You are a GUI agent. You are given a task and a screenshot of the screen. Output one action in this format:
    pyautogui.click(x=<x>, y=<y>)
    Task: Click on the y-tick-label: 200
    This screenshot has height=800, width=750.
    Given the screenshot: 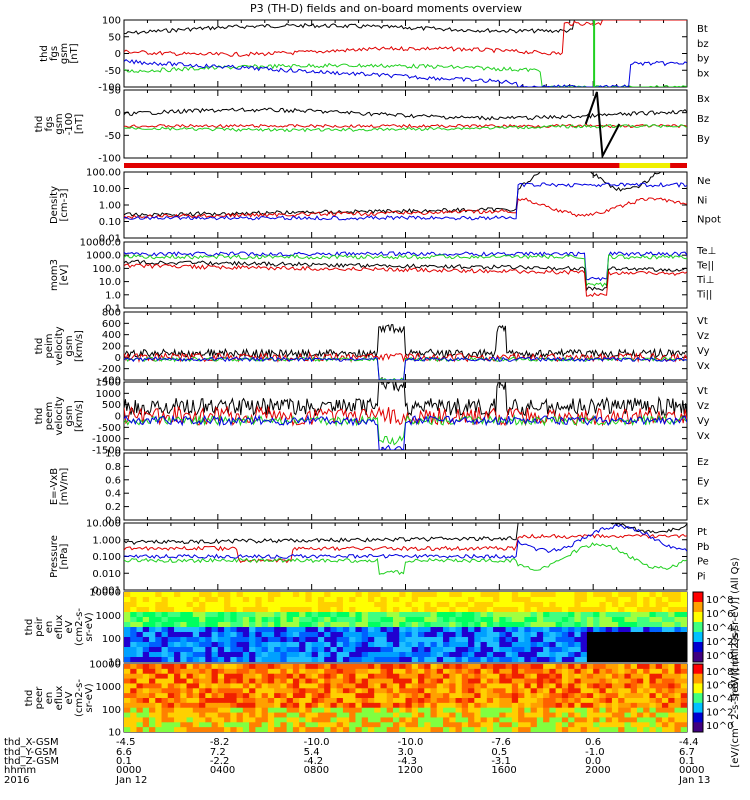 What is the action you would take?
    pyautogui.click(x=111, y=347)
    